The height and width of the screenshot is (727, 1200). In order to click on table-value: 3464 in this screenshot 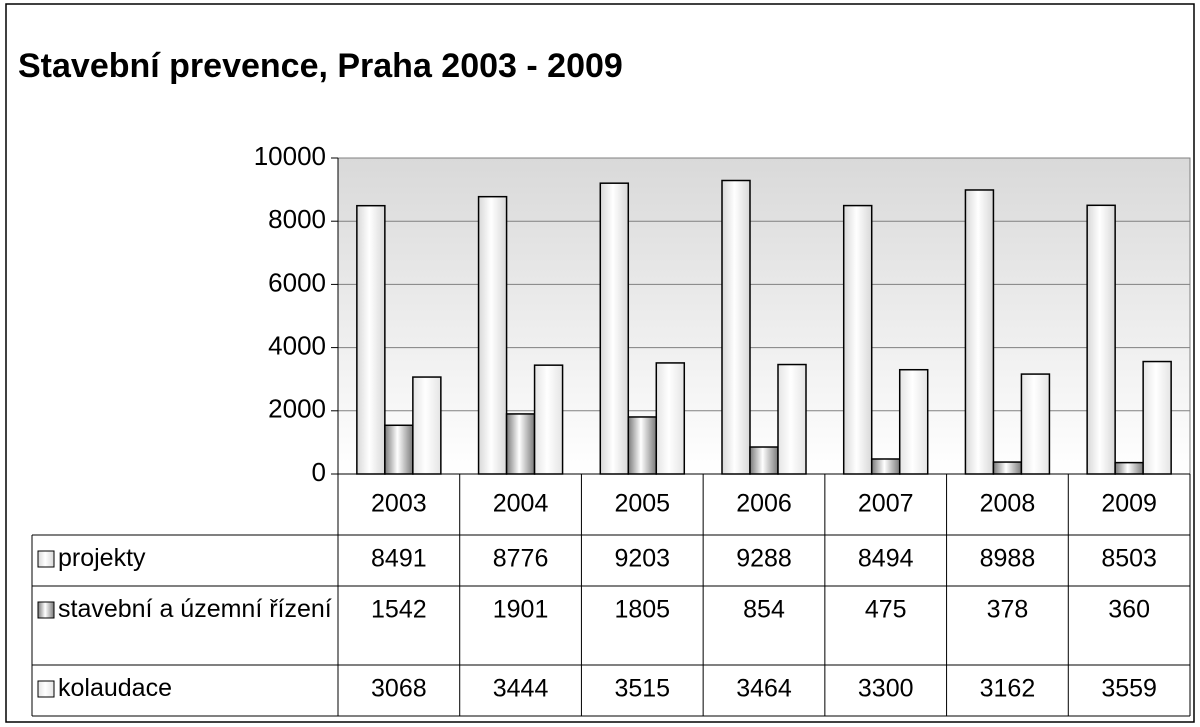, I will do `click(764, 689)`.